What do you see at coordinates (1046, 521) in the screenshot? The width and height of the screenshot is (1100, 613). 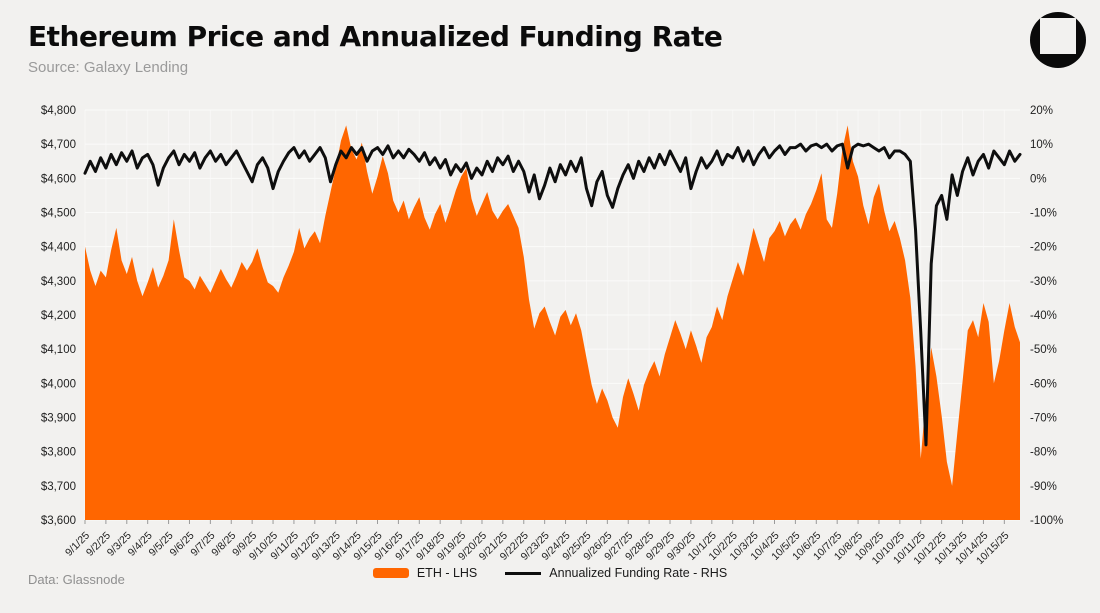 I see `right-axis-tick-label: -100%` at bounding box center [1046, 521].